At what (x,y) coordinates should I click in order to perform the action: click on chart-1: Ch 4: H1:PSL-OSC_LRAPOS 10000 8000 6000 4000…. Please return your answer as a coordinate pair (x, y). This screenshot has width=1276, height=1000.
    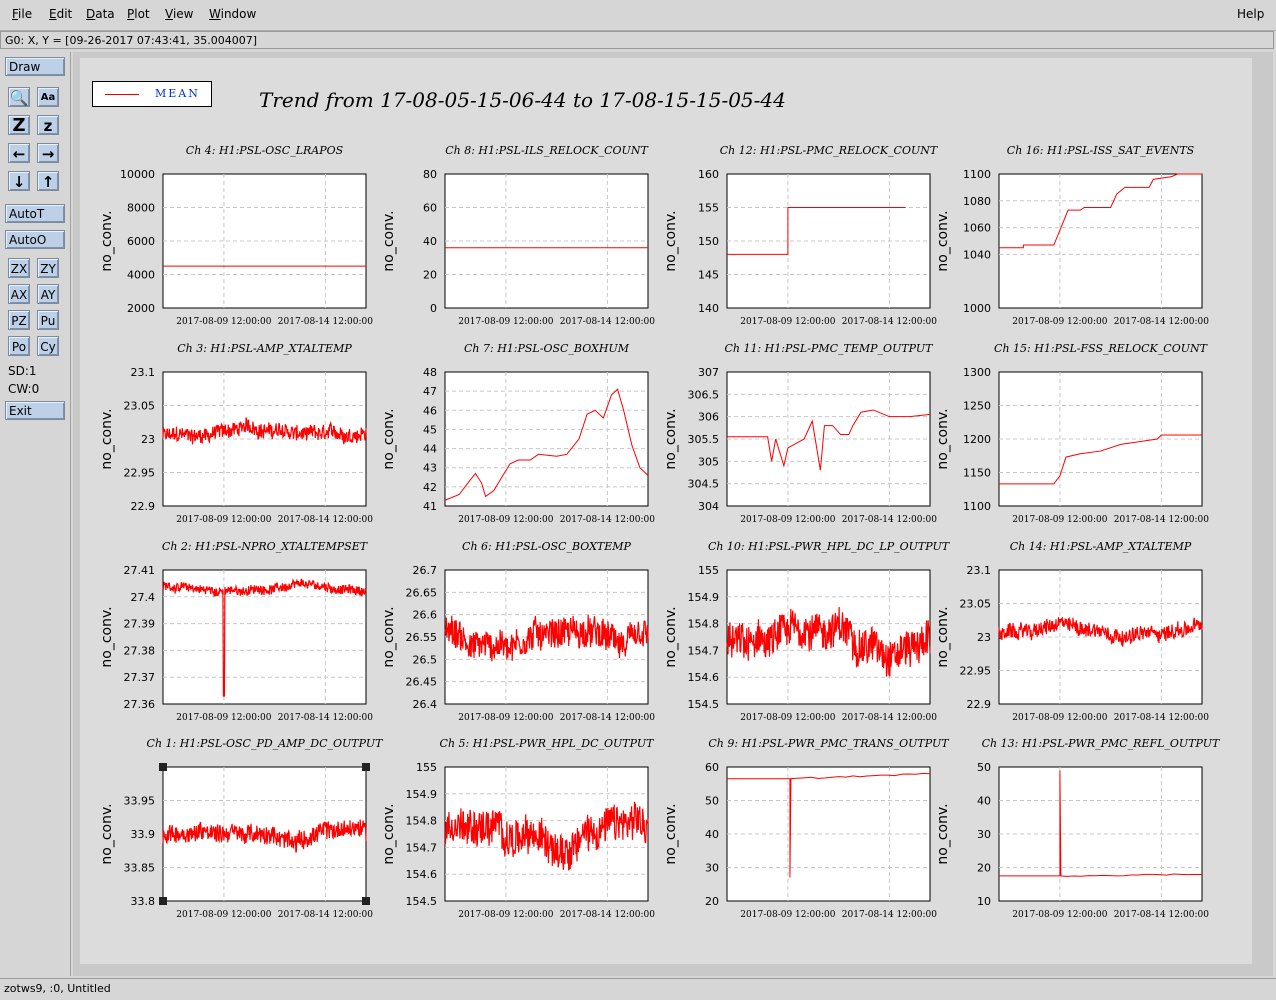
    Looking at the image, I should click on (236, 235).